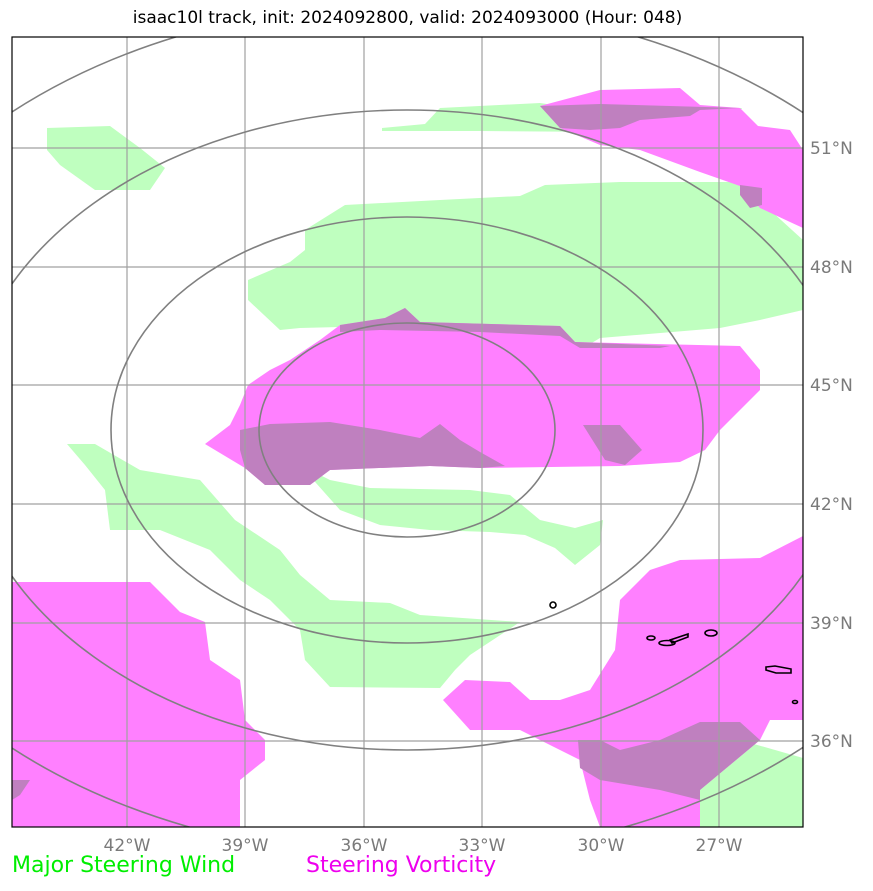  Describe the element at coordinates (423, 846) in the screenshot. I see `lon-tick-labels: 42°W 39°W 36°W 33°W 30°W 27°W` at that location.